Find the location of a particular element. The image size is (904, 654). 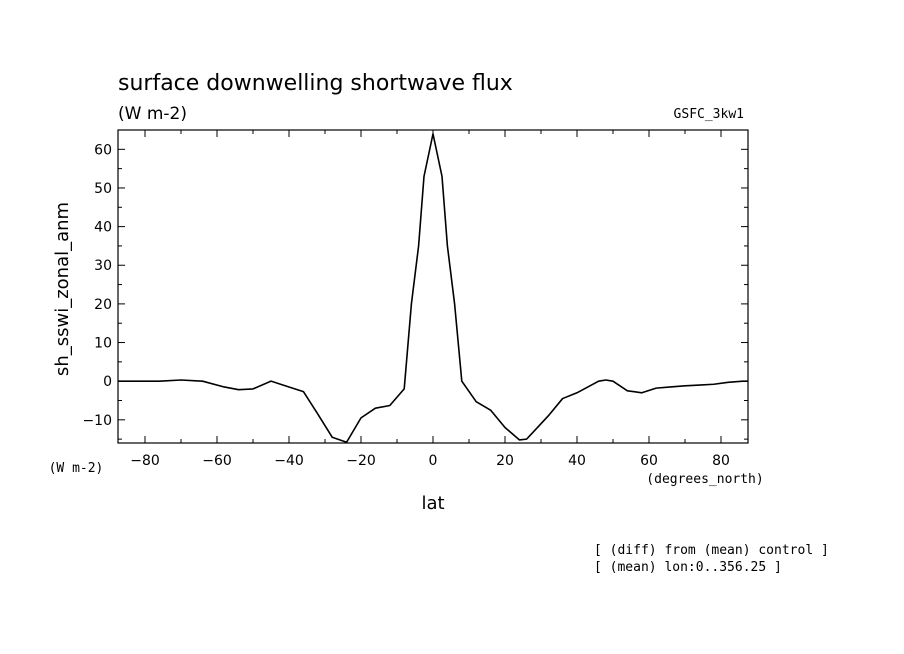

x-tick-label: 60 is located at coordinates (649, 461).